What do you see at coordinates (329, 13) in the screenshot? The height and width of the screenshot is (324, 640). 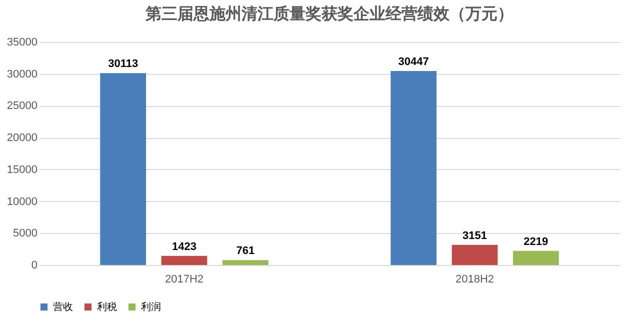 I see `chart-title: 第三届恩施州清江质量奖获奖企业经营绩效（万元）` at bounding box center [329, 13].